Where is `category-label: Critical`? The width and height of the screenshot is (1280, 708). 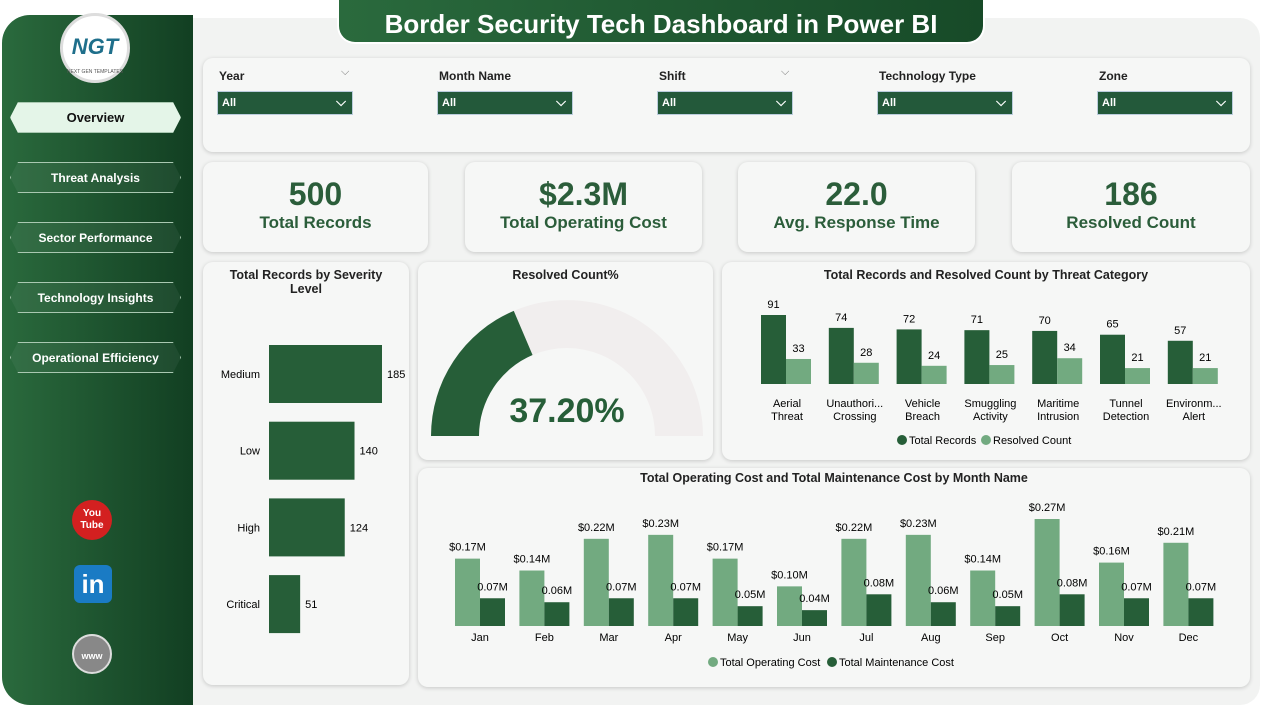 category-label: Critical is located at coordinates (243, 605).